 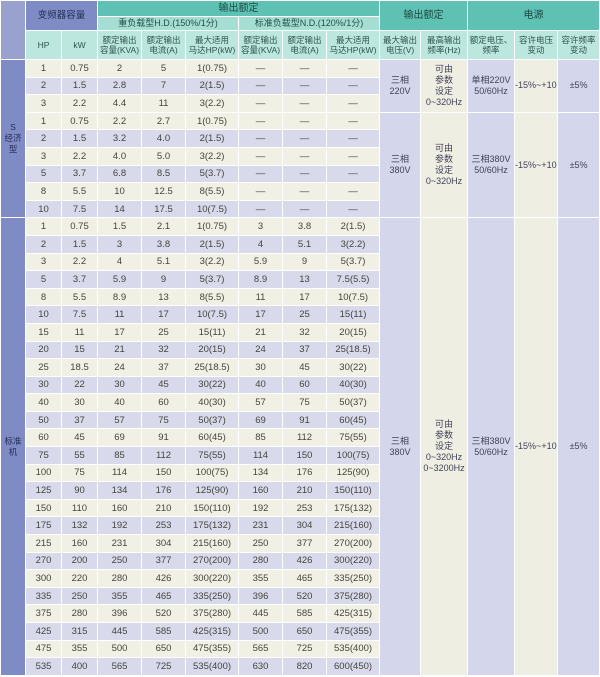 I want to click on hd-motor-cell: 3(2.2), so click(x=212, y=103).